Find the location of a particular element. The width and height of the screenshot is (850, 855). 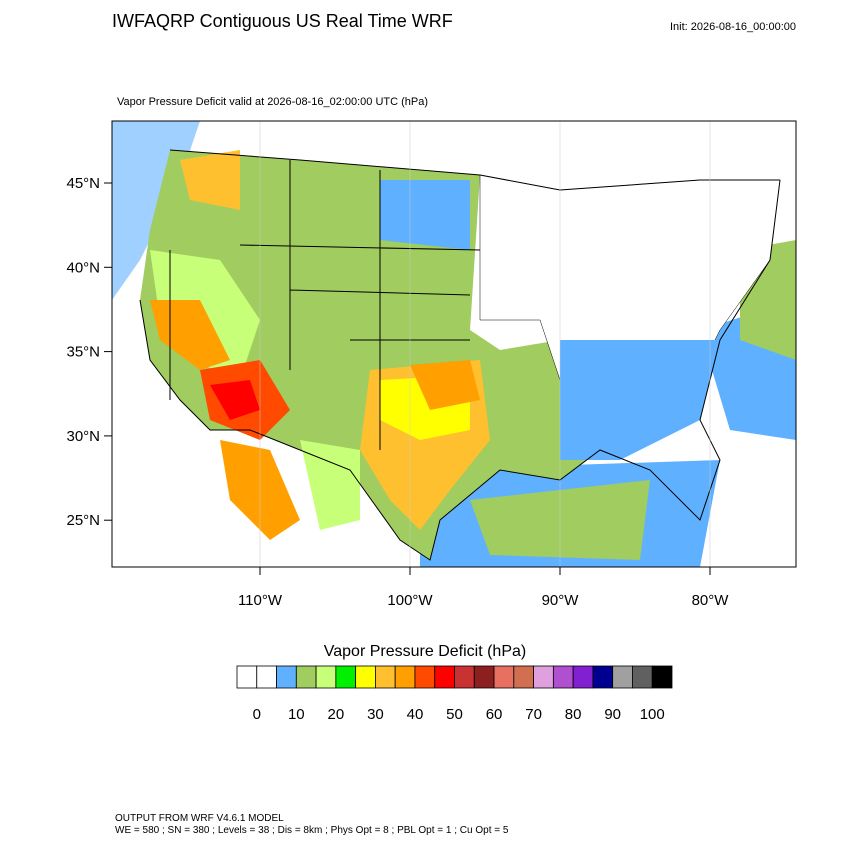

colorbar-title: Vapor Pressure Deficit (hPa) is located at coordinates (425, 651).